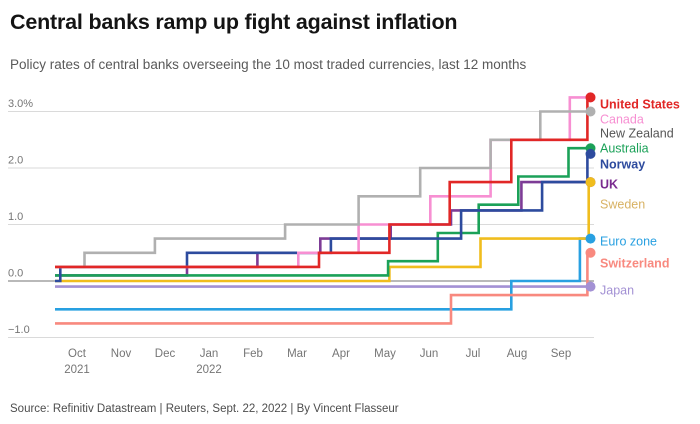 Image resolution: width=700 pixels, height=424 pixels. Describe the element at coordinates (20, 104) in the screenshot. I see `y-axis-tick-label: 3.0%` at that location.